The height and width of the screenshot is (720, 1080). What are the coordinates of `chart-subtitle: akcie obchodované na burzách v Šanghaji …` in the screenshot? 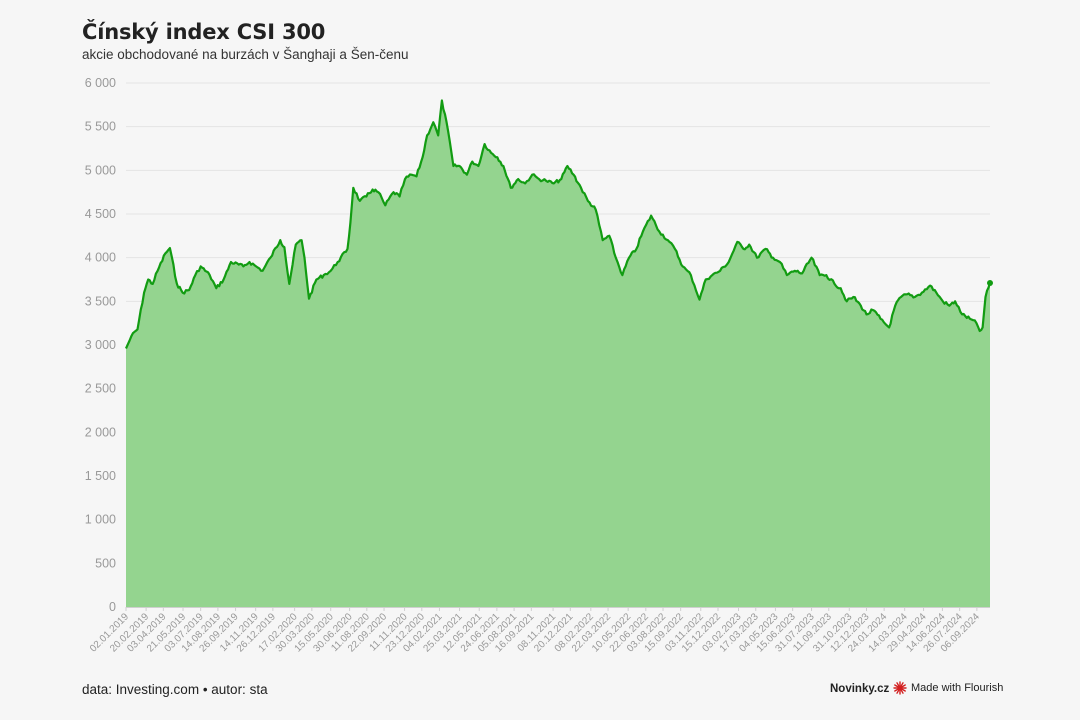 It's located at (245, 54).